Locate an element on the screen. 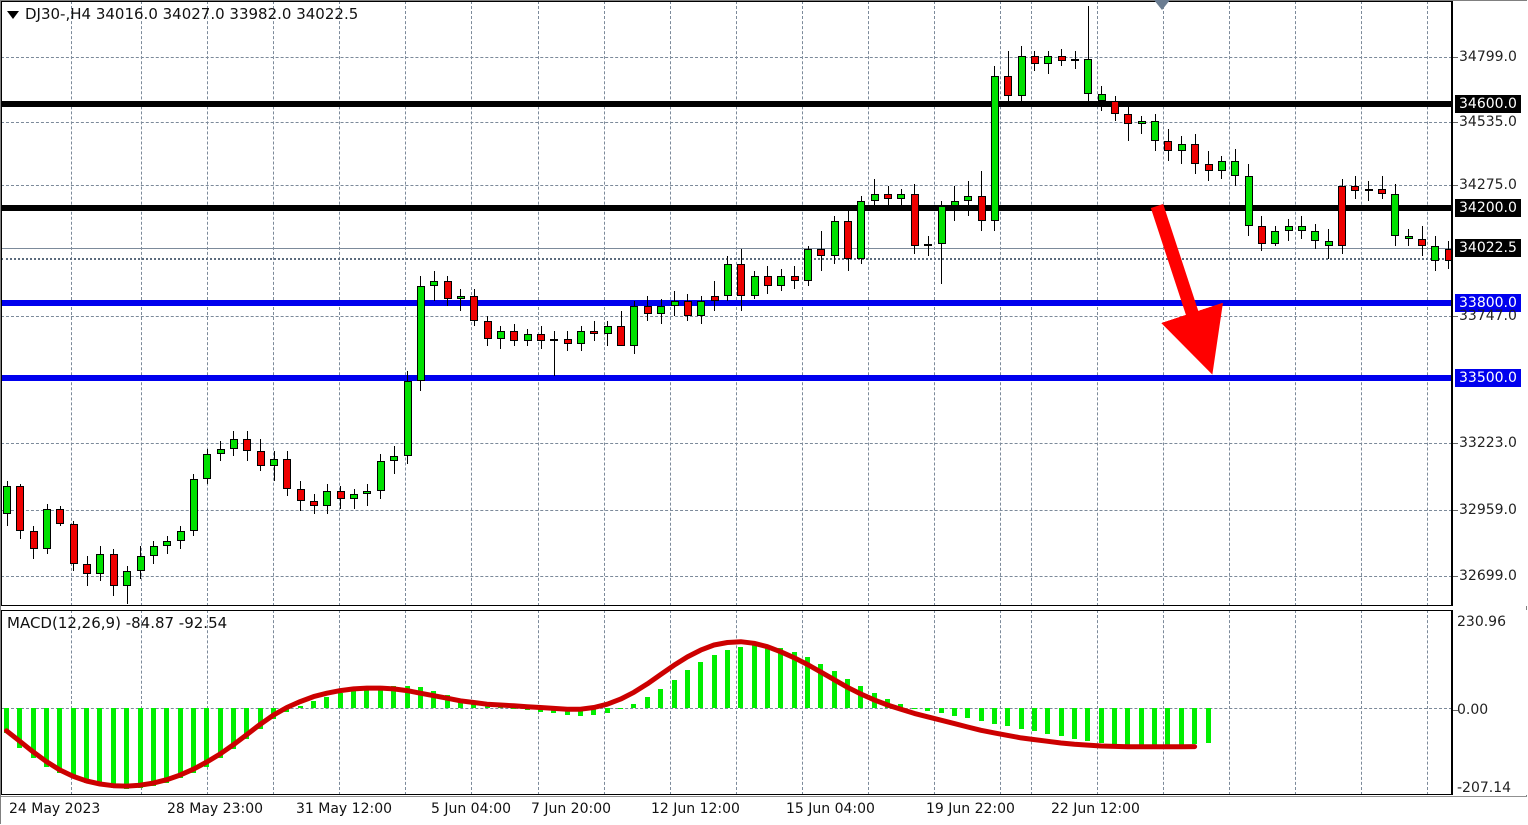 This screenshot has height=825, width=1528. time-axis-label: 28 May 23:00 is located at coordinates (215, 809).